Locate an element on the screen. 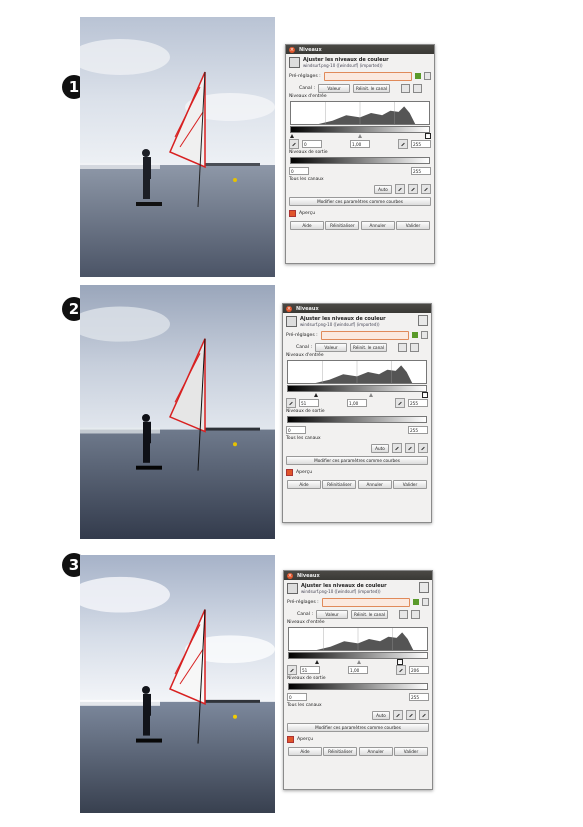  image-thumbnail-icon is located at coordinates (424, 587).